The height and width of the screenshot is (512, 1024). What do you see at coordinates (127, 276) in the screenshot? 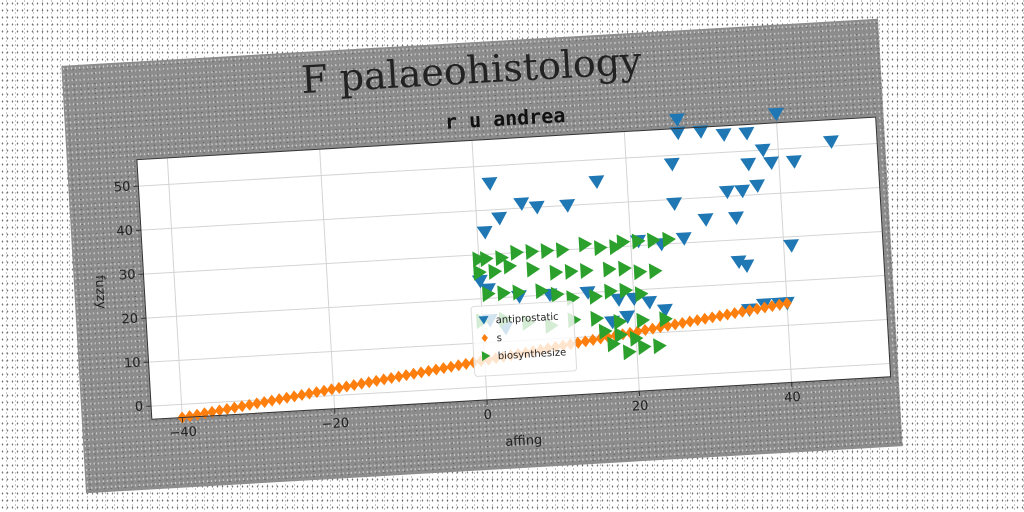
I see `y-tick-label: 30` at bounding box center [127, 276].